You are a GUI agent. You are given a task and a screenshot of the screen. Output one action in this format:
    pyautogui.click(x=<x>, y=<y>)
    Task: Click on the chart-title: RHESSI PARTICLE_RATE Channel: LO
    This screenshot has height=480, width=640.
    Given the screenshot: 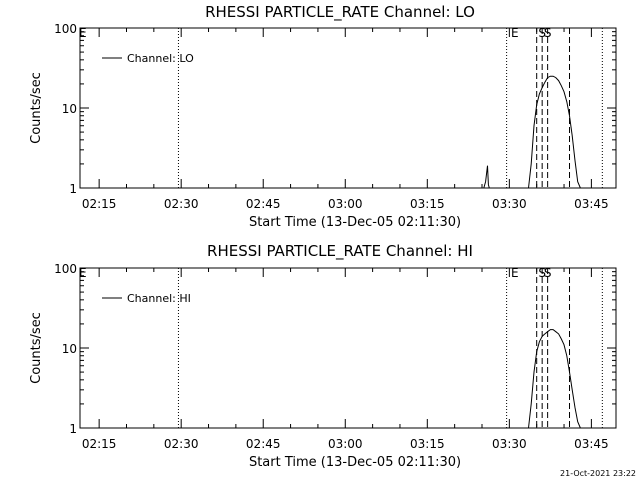 What is the action you would take?
    pyautogui.click(x=340, y=12)
    